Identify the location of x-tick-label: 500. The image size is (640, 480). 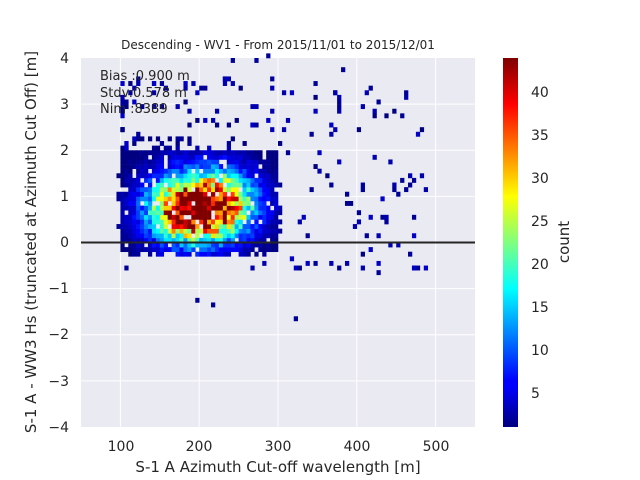
(436, 447).